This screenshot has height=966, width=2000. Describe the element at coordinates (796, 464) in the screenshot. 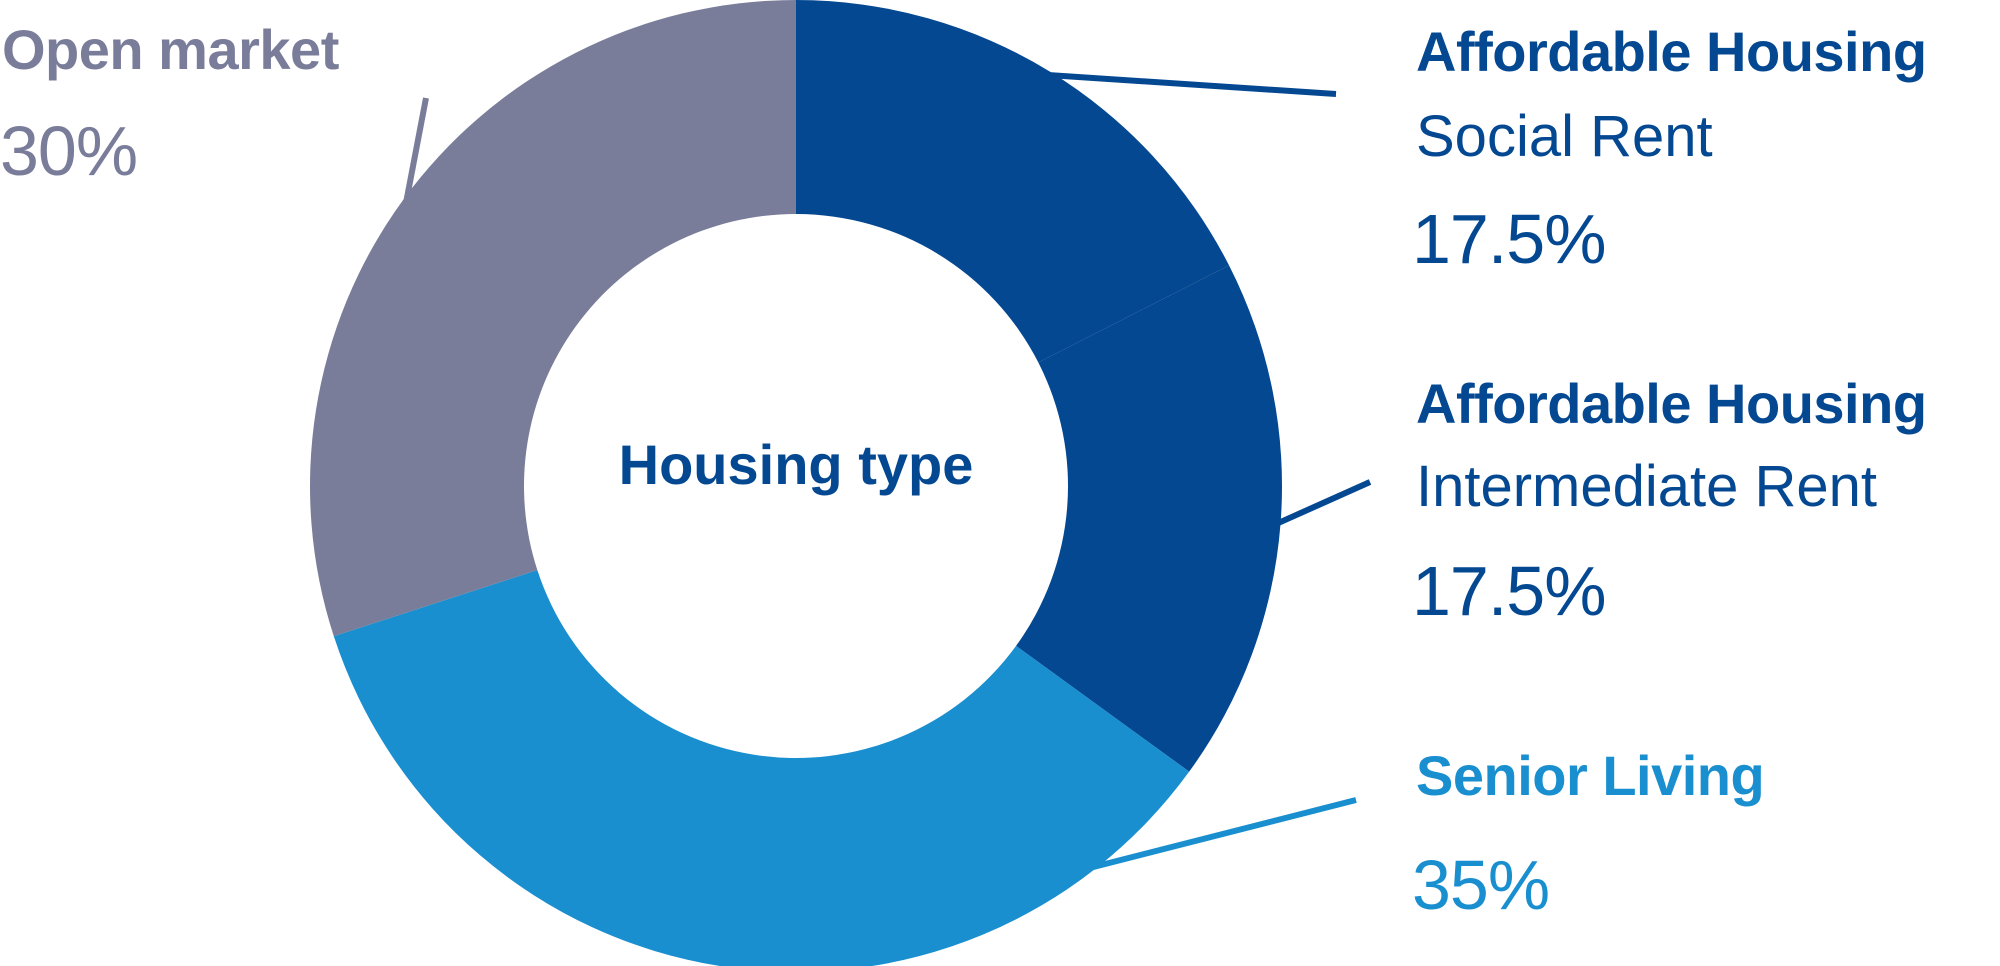

I see `center-label: Housing type` at that location.